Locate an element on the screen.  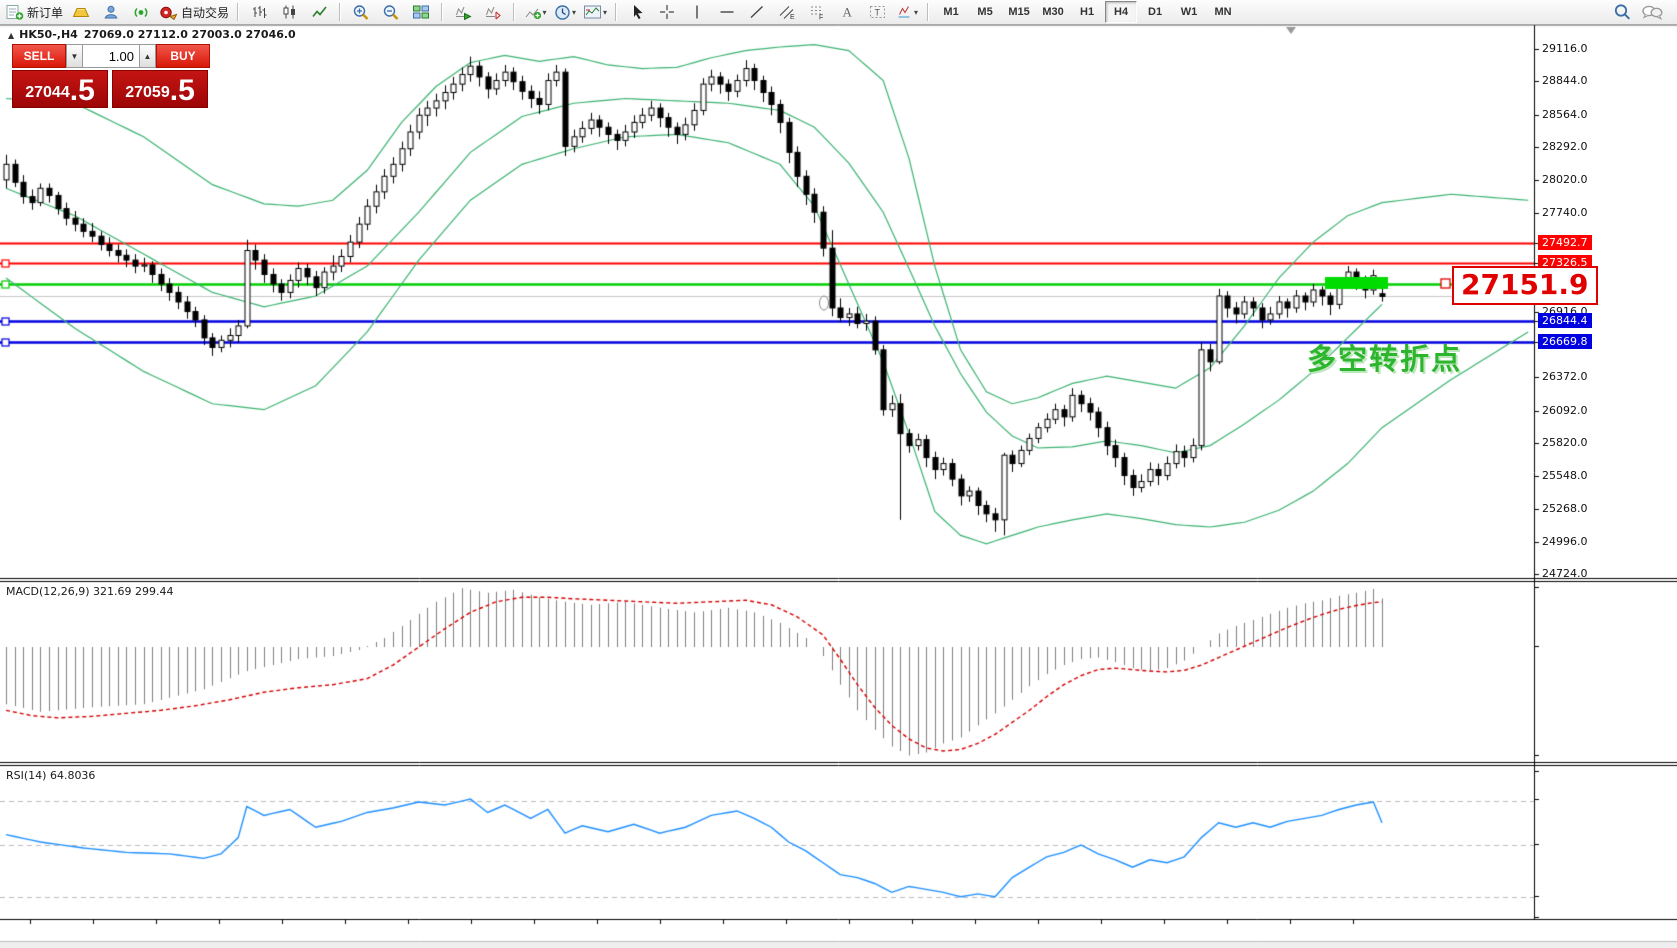
toolbar-group-timeframes: M1 M5 M15 M30 H1 H4 D1 W1 MN is located at coordinates (1087, 12).